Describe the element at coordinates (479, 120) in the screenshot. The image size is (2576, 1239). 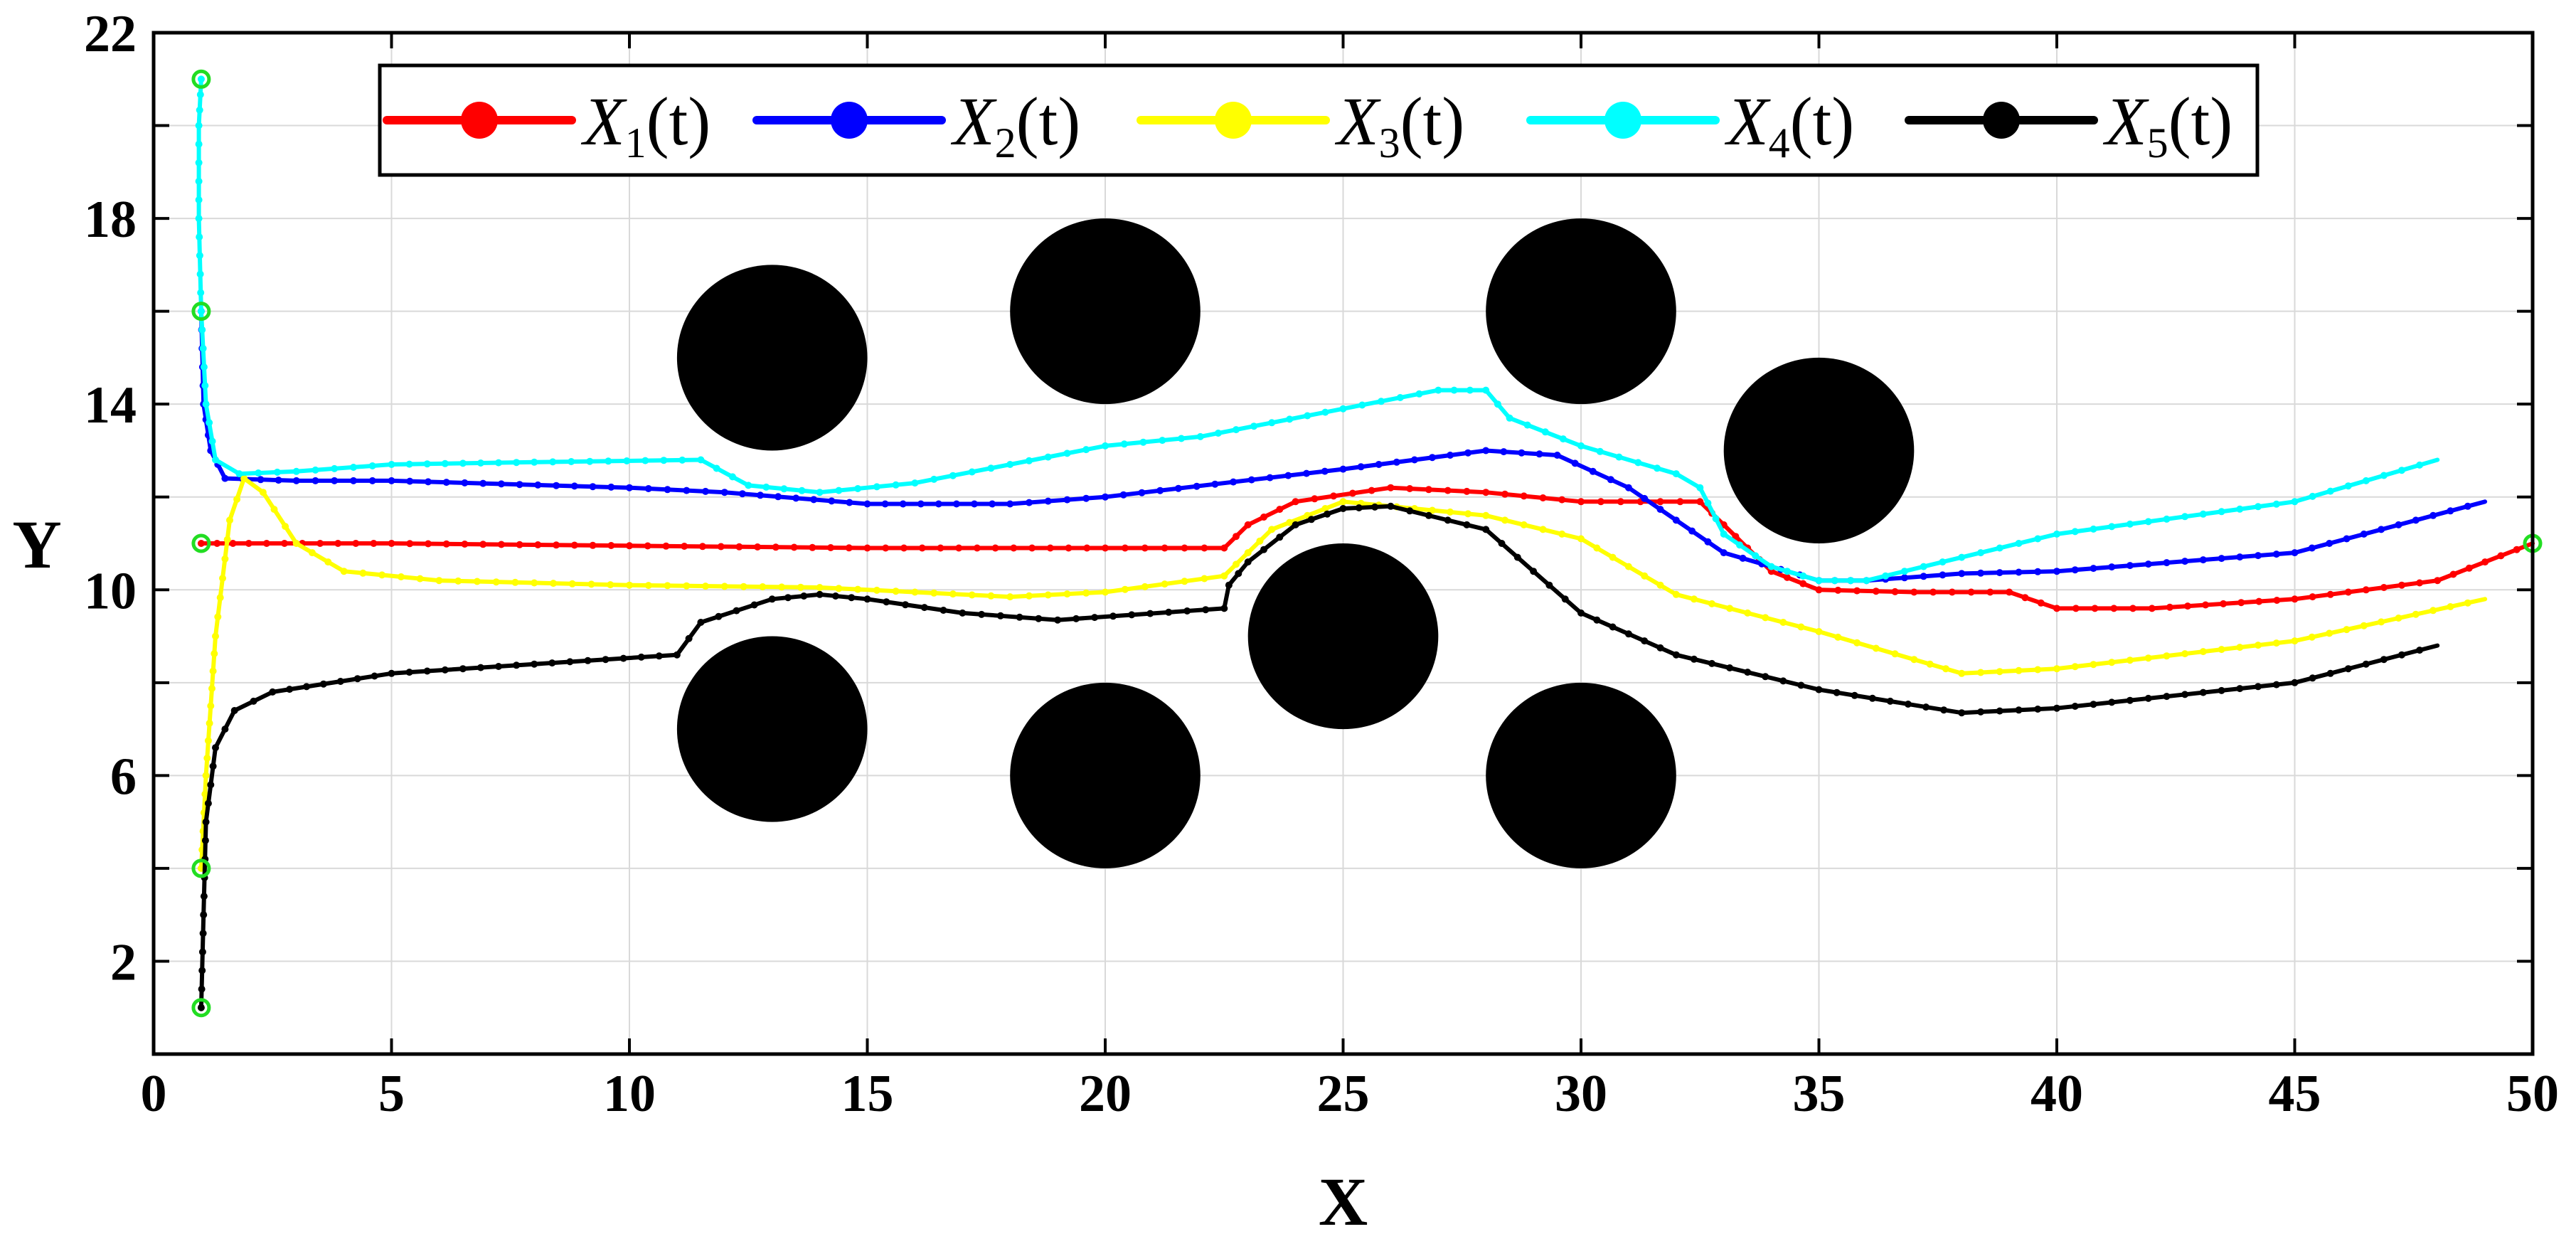
I see `legend-swatch-marker` at that location.